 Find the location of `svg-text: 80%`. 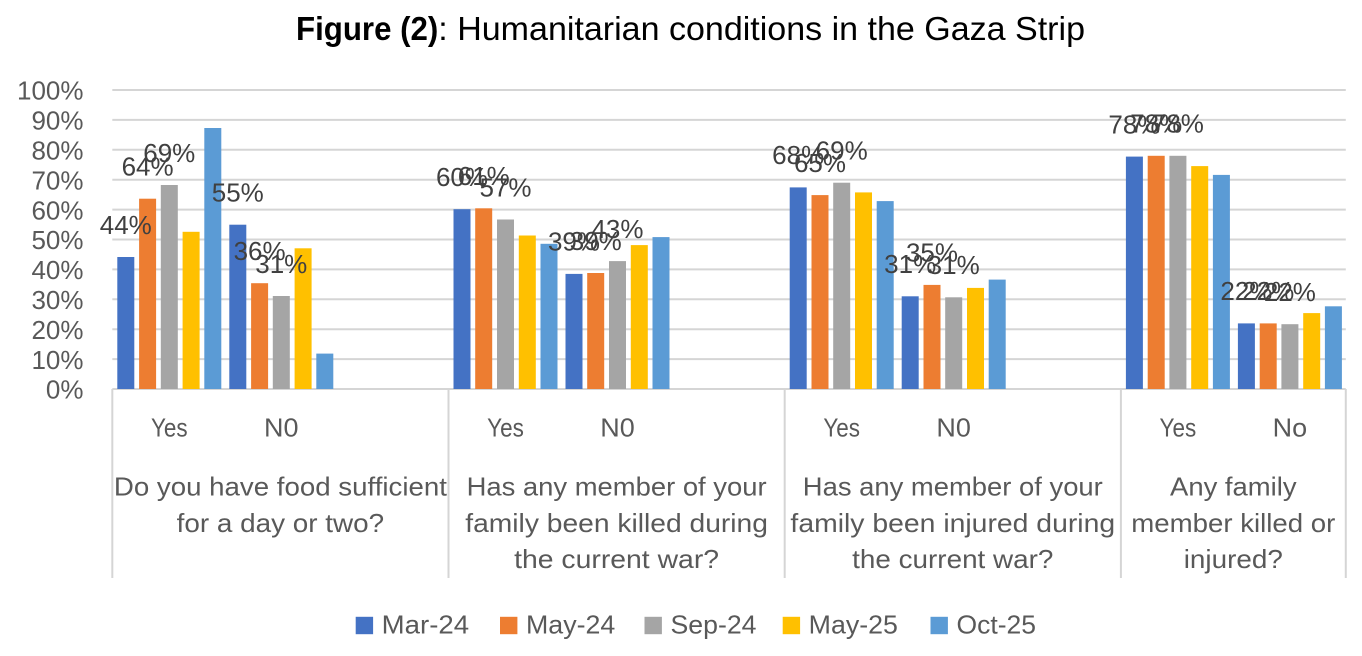

svg-text: 80% is located at coordinates (57, 151).